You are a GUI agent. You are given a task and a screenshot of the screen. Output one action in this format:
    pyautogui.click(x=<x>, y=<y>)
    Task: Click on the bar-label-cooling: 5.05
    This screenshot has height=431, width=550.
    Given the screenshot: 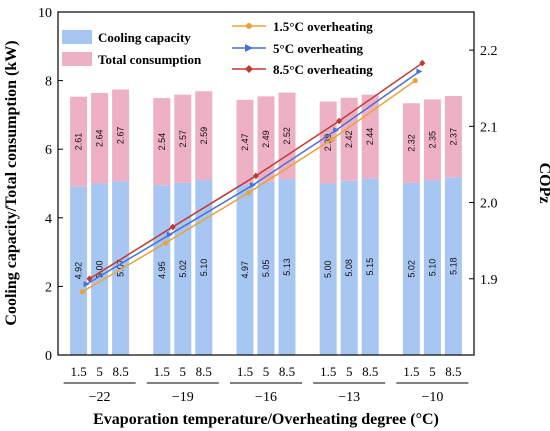 What is the action you would take?
    pyautogui.click(x=266, y=269)
    